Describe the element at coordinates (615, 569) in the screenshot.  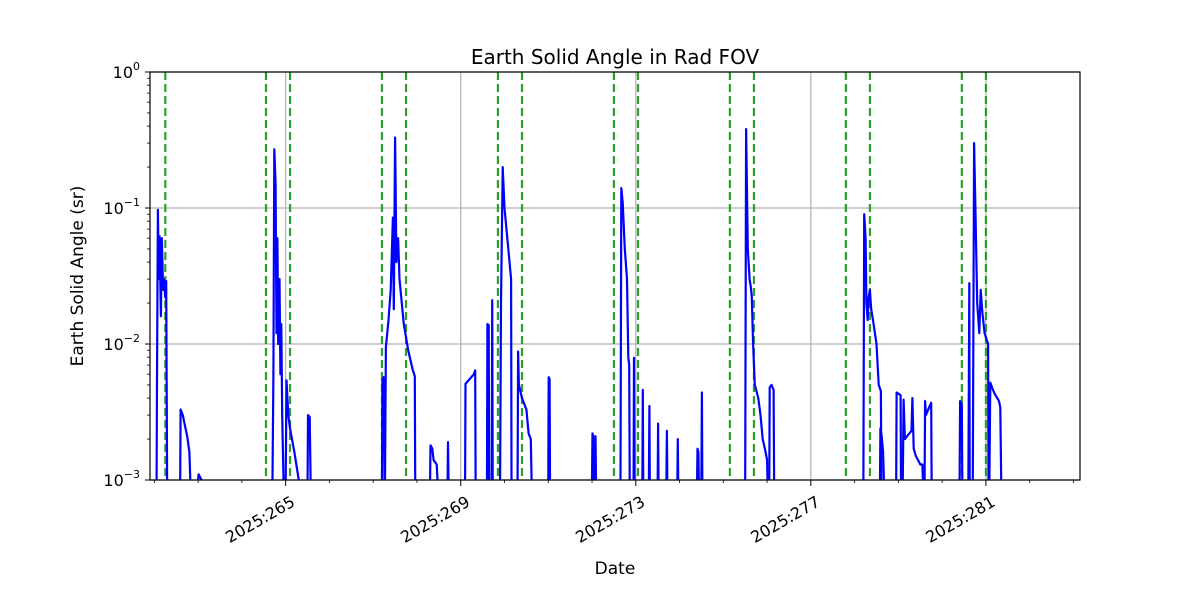
I see `x-axis-label: Date` at that location.